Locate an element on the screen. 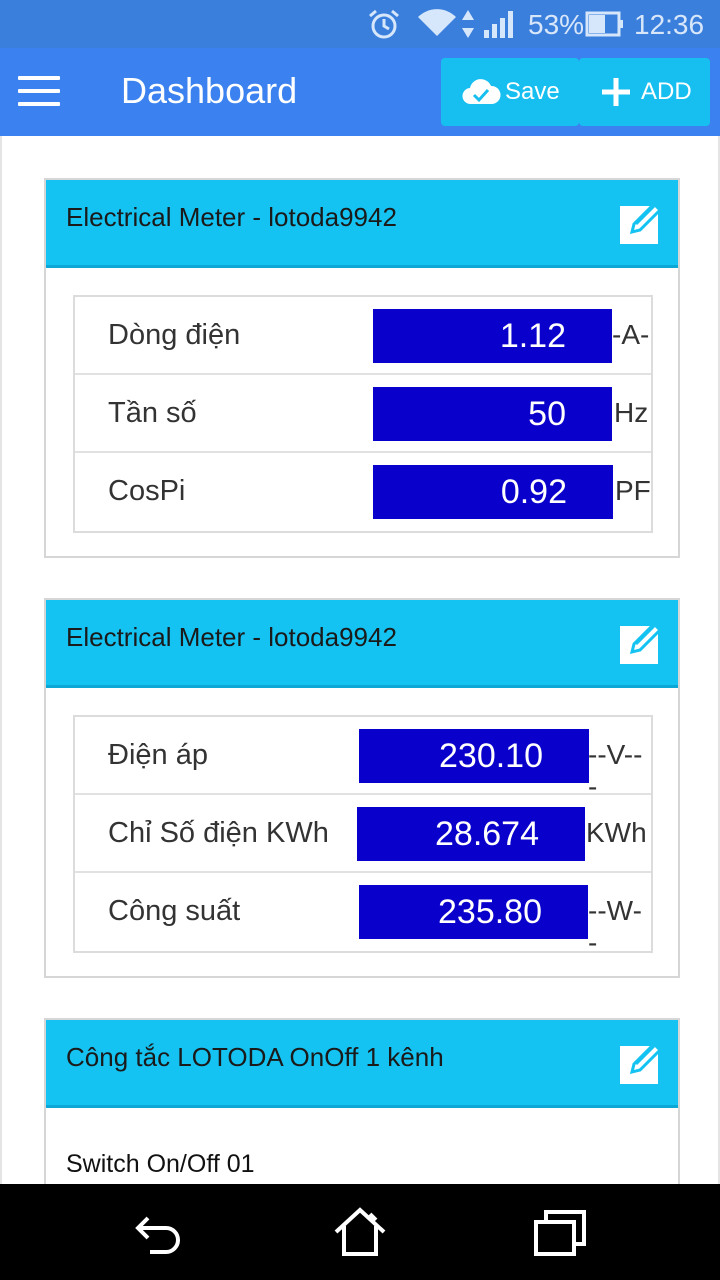 The image size is (720, 1280). reading-label: Công suất is located at coordinates (174, 911).